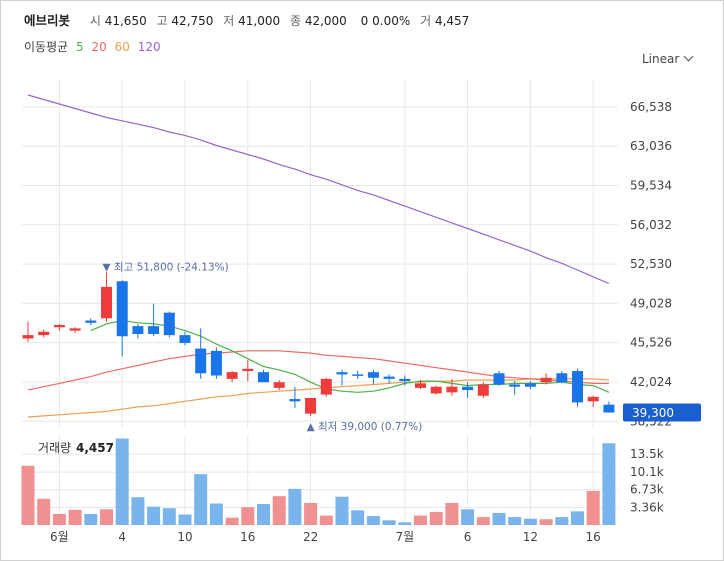 This screenshot has width=724, height=561. I want to click on scale-selector: Linear, so click(668, 58).